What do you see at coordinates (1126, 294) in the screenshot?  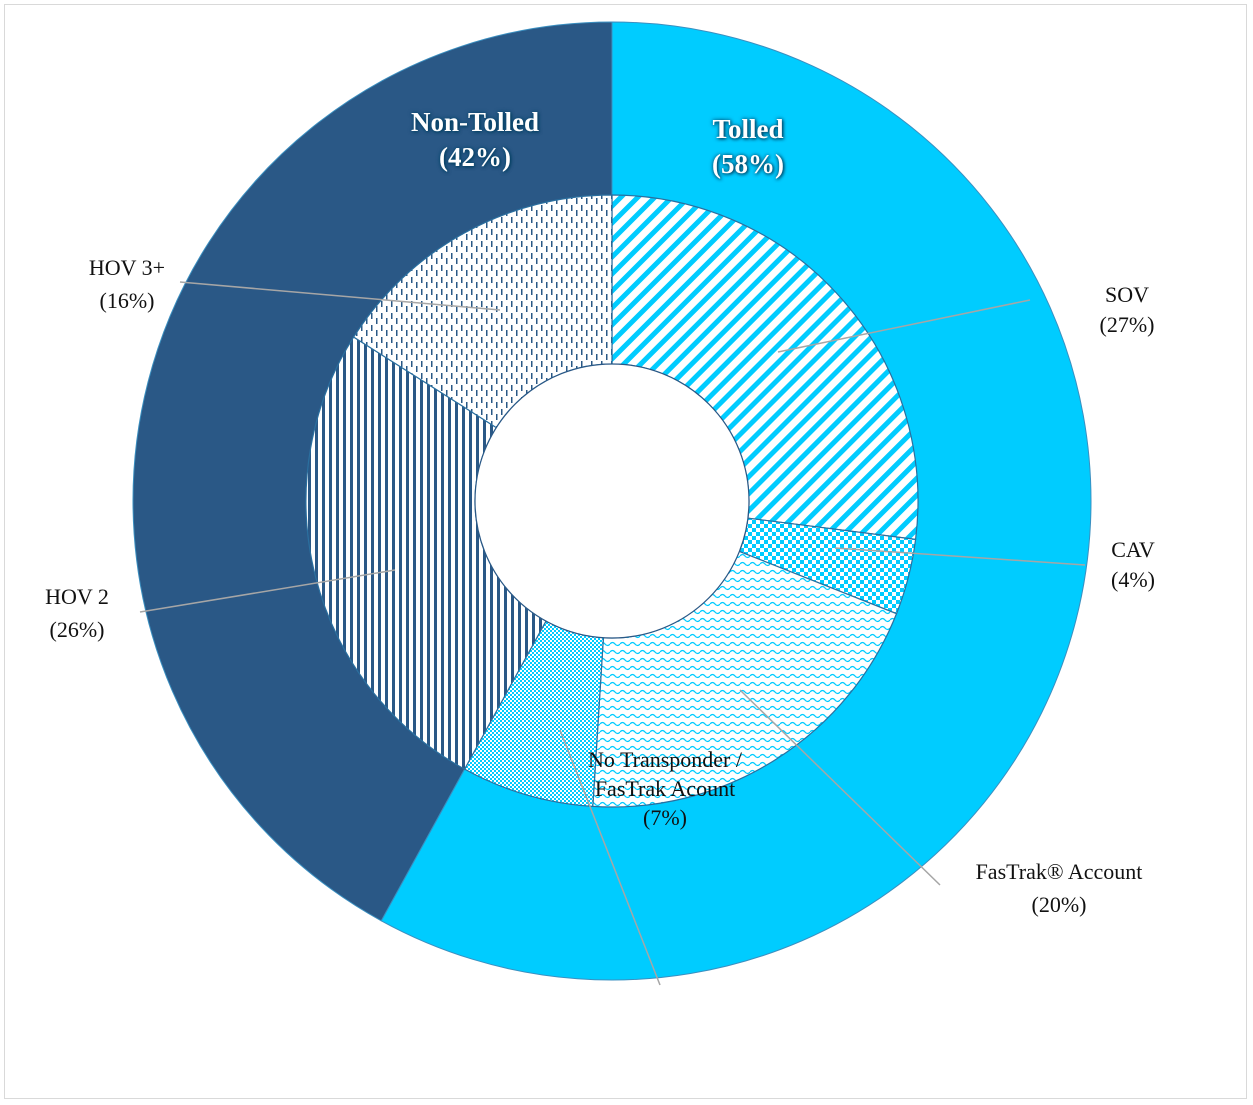 I see `inner-label: SOV` at bounding box center [1126, 294].